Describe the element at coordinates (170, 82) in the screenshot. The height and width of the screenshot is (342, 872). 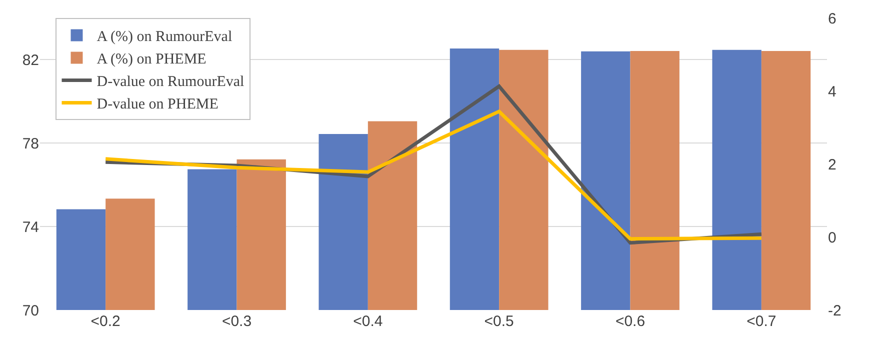
I see `legend-label: D-value on RumourEval` at that location.